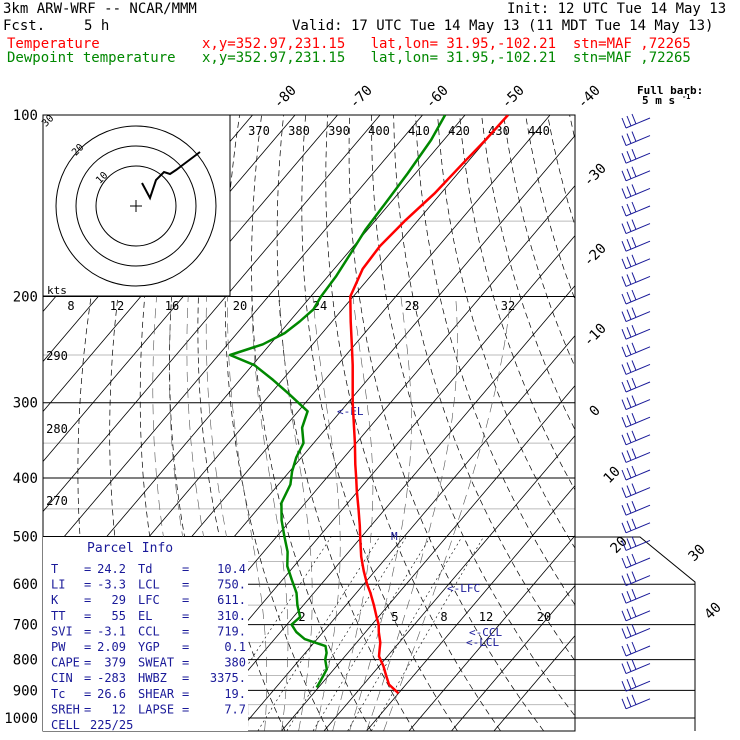 The width and height of the screenshot is (740, 740). I want to click on parcel-value: 26.6, so click(111, 694).